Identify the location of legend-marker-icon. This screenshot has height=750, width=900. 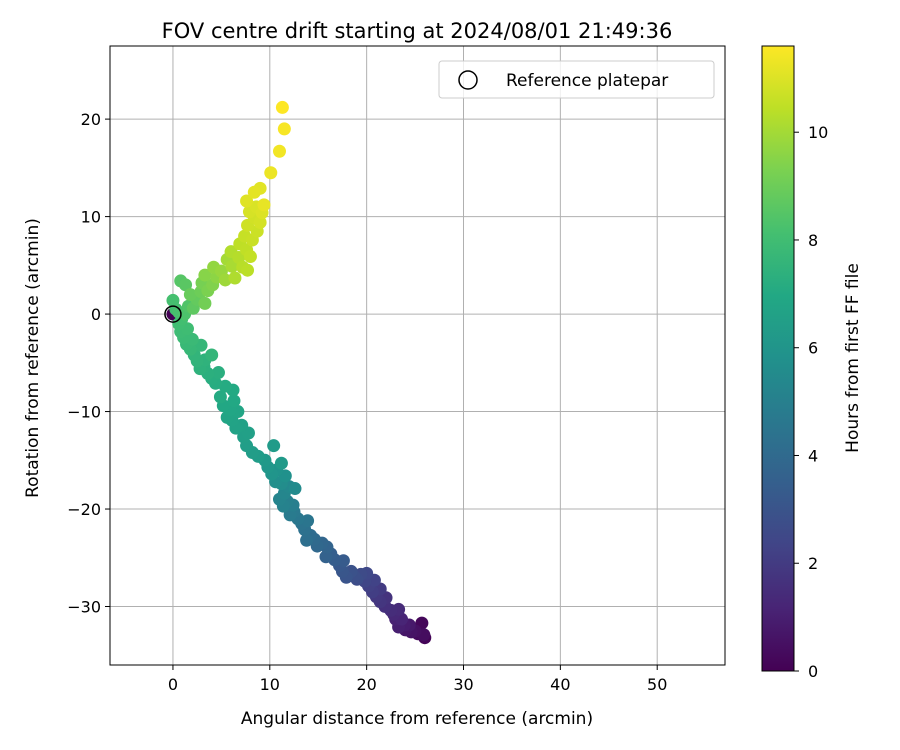
(468, 80).